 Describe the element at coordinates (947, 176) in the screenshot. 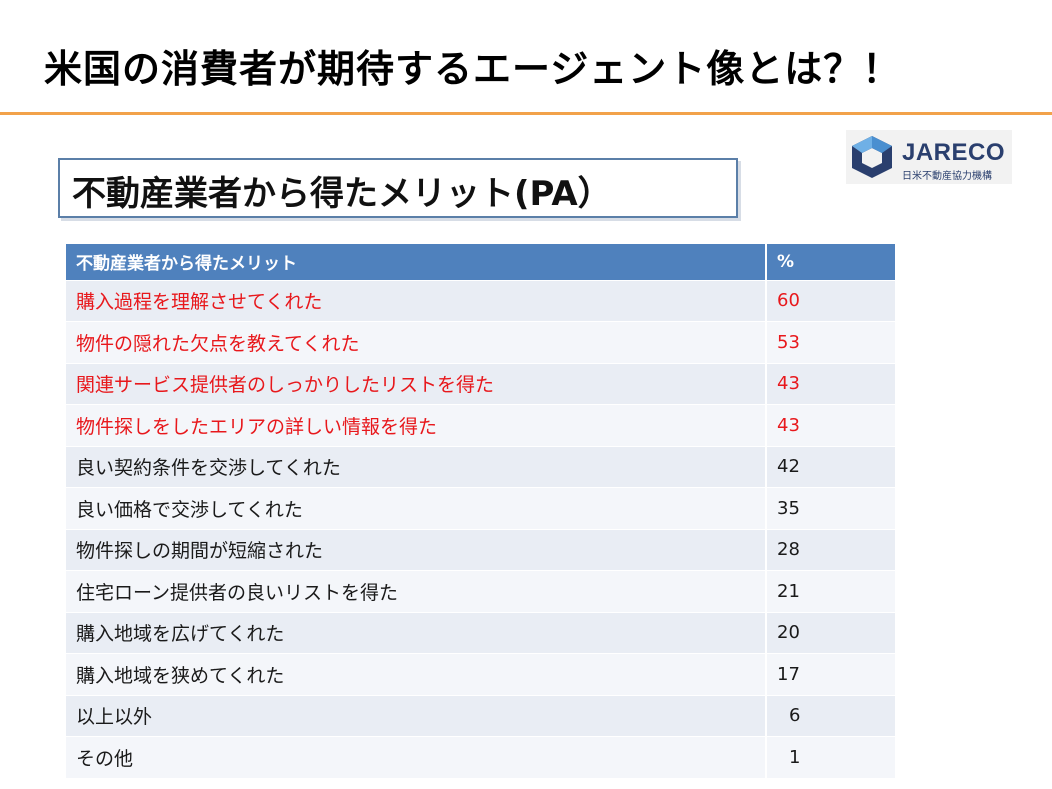

I see `logo-subtitle: 日米不動産協力機構` at that location.